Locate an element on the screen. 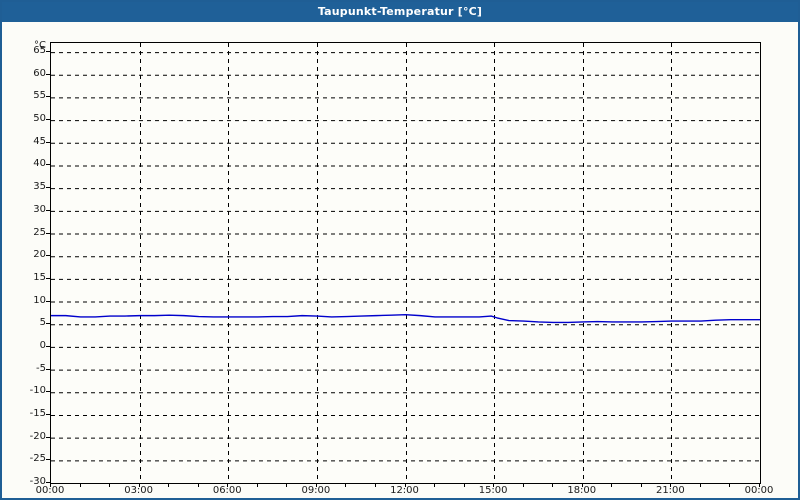 The height and width of the screenshot is (500, 800). x-tick-time: 09:00 is located at coordinates (316, 490).